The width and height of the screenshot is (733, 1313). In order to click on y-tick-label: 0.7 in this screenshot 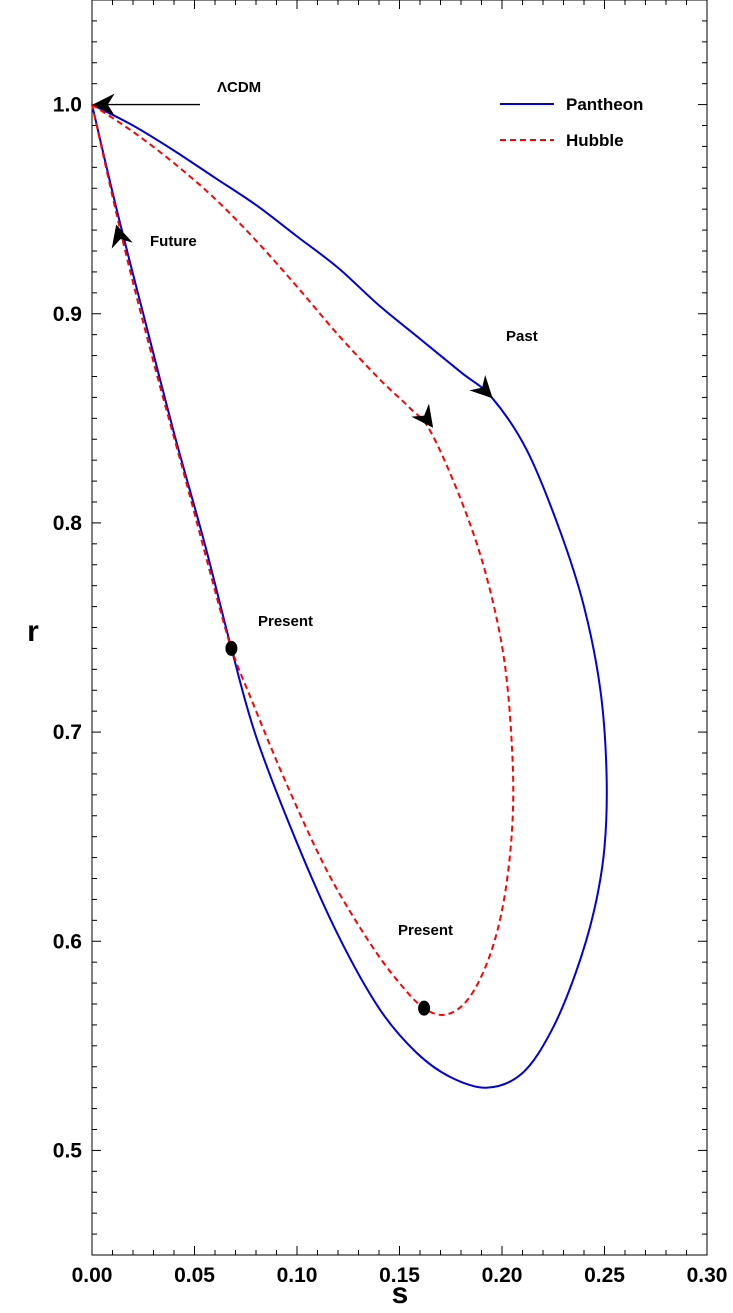, I will do `click(67, 732)`.